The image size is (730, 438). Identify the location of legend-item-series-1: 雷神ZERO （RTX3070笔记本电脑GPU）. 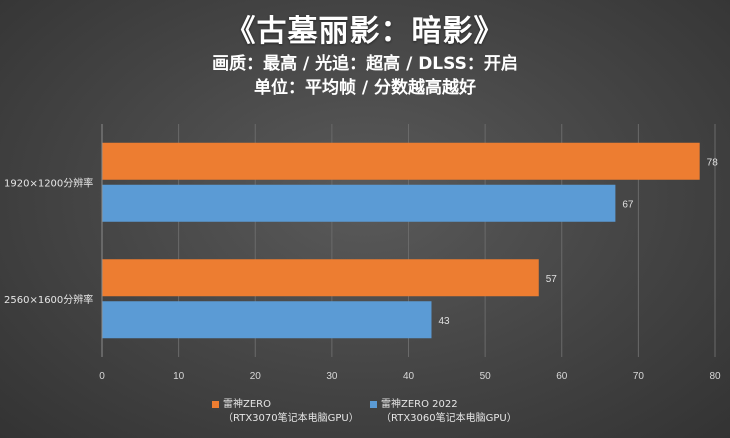
(285, 412).